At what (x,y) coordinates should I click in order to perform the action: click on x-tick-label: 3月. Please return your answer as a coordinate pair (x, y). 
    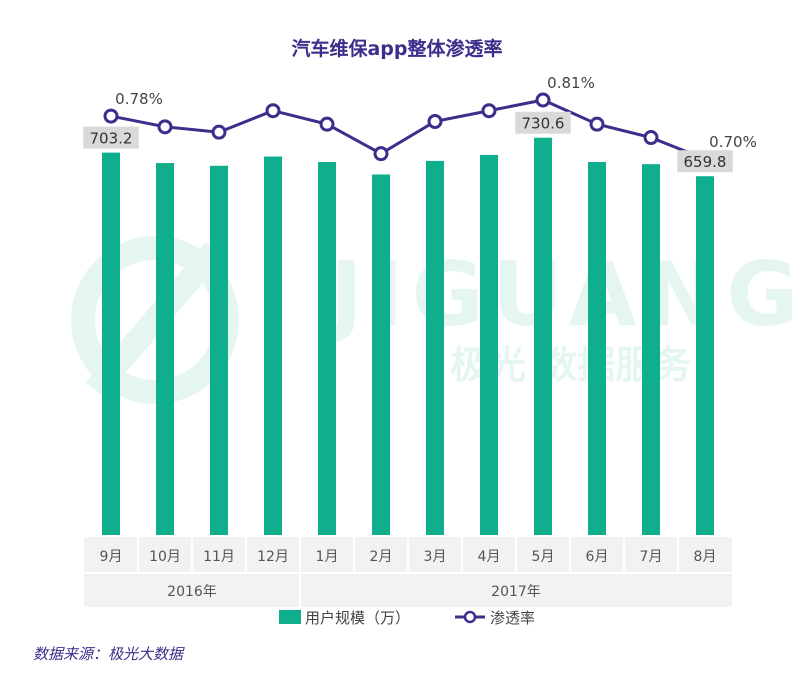
    Looking at the image, I should click on (435, 557).